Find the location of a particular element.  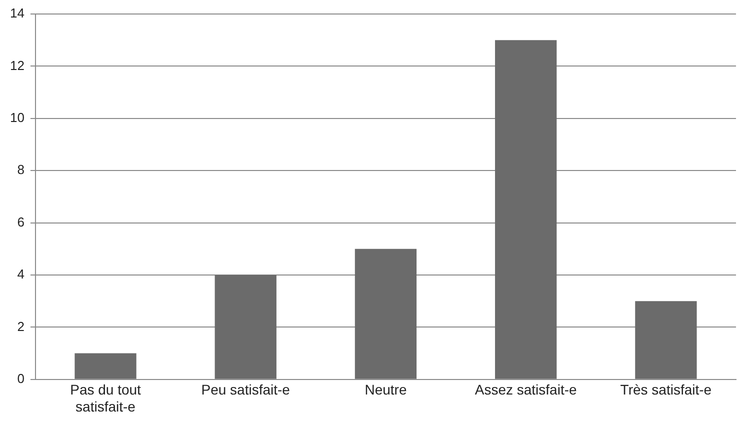

y-tick-label: 14 is located at coordinates (17, 13).